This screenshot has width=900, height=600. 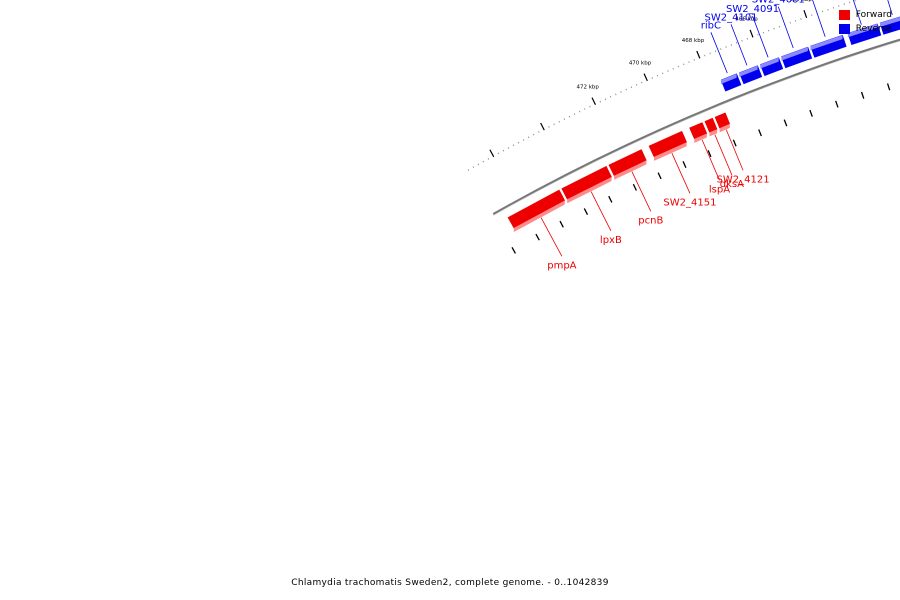 What do you see at coordinates (711, 127) in the screenshot?
I see `gene-dksA` at bounding box center [711, 127].